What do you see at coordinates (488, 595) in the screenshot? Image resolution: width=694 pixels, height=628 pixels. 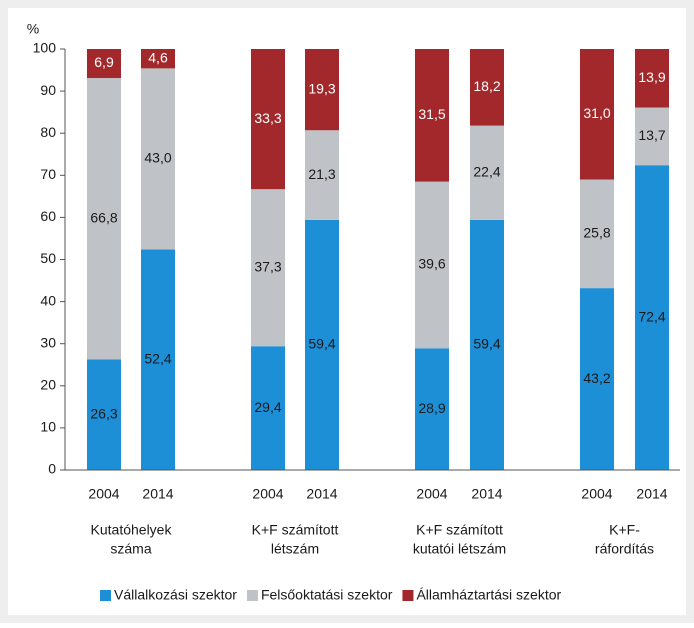 I see `legend-label: Államháztartási szektor` at bounding box center [488, 595].